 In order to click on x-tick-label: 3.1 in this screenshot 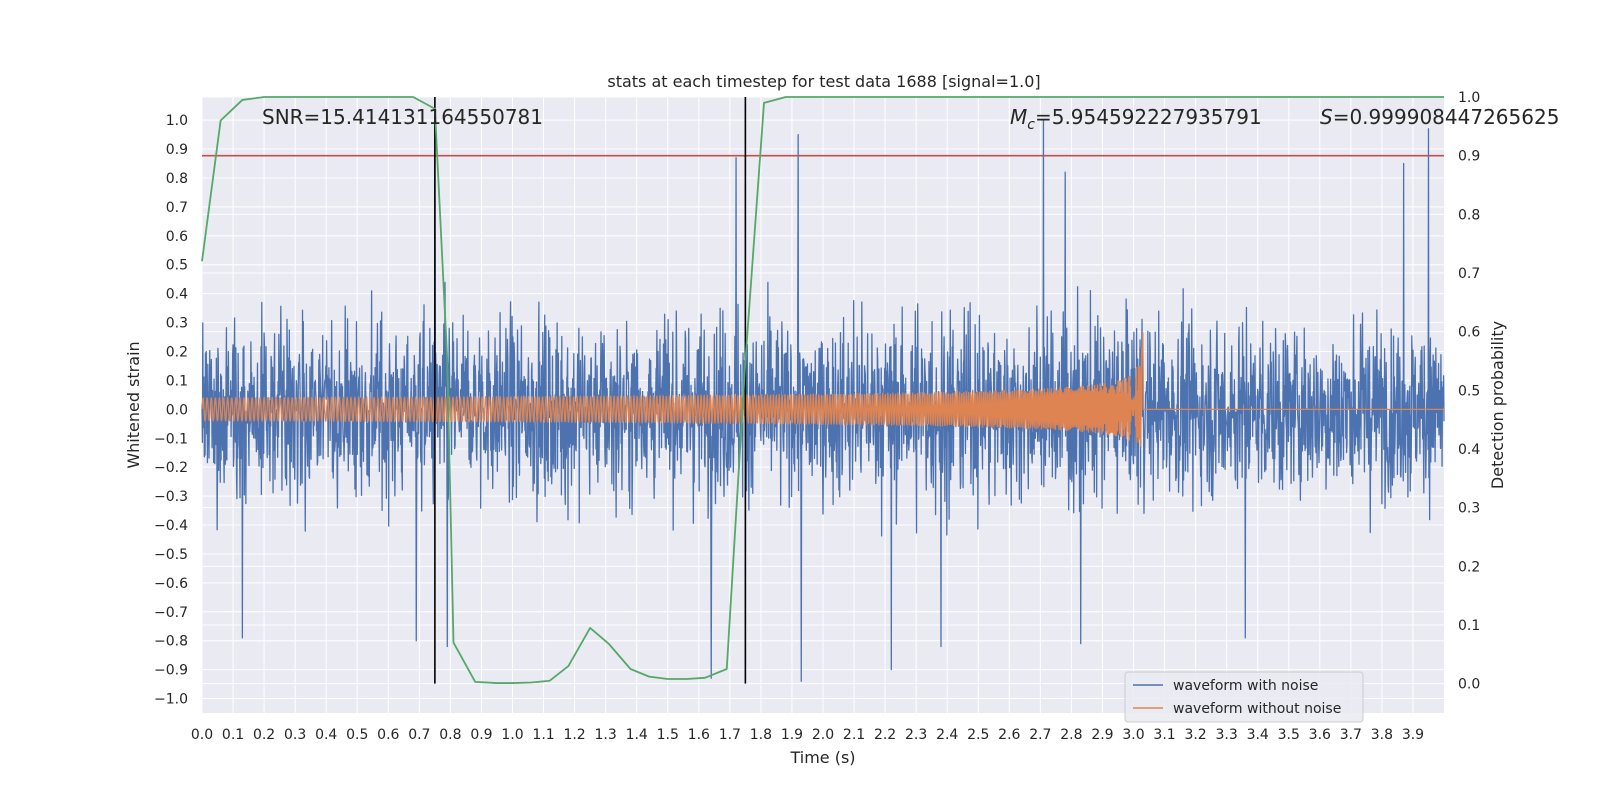, I will do `click(1164, 735)`.